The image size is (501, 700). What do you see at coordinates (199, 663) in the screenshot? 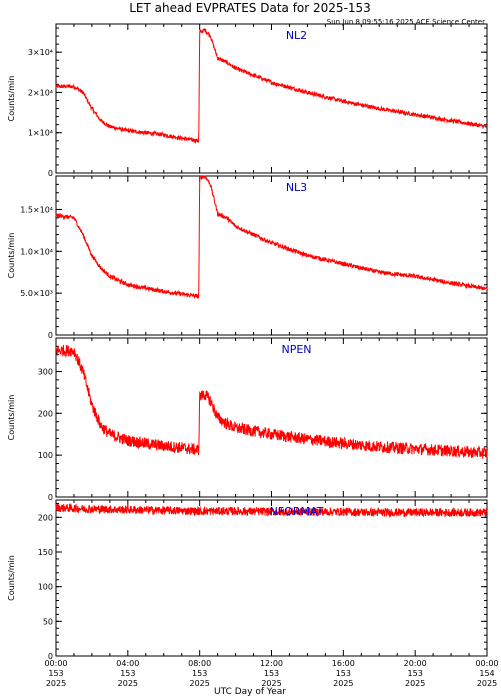
I see `x-tick-label-line: 08:00` at bounding box center [199, 663].